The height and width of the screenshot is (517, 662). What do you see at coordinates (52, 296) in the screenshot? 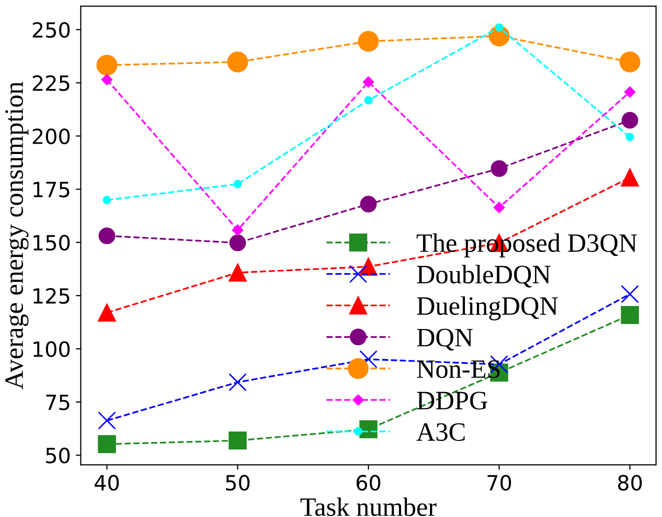
I see `y-tick-label: 125` at bounding box center [52, 296].